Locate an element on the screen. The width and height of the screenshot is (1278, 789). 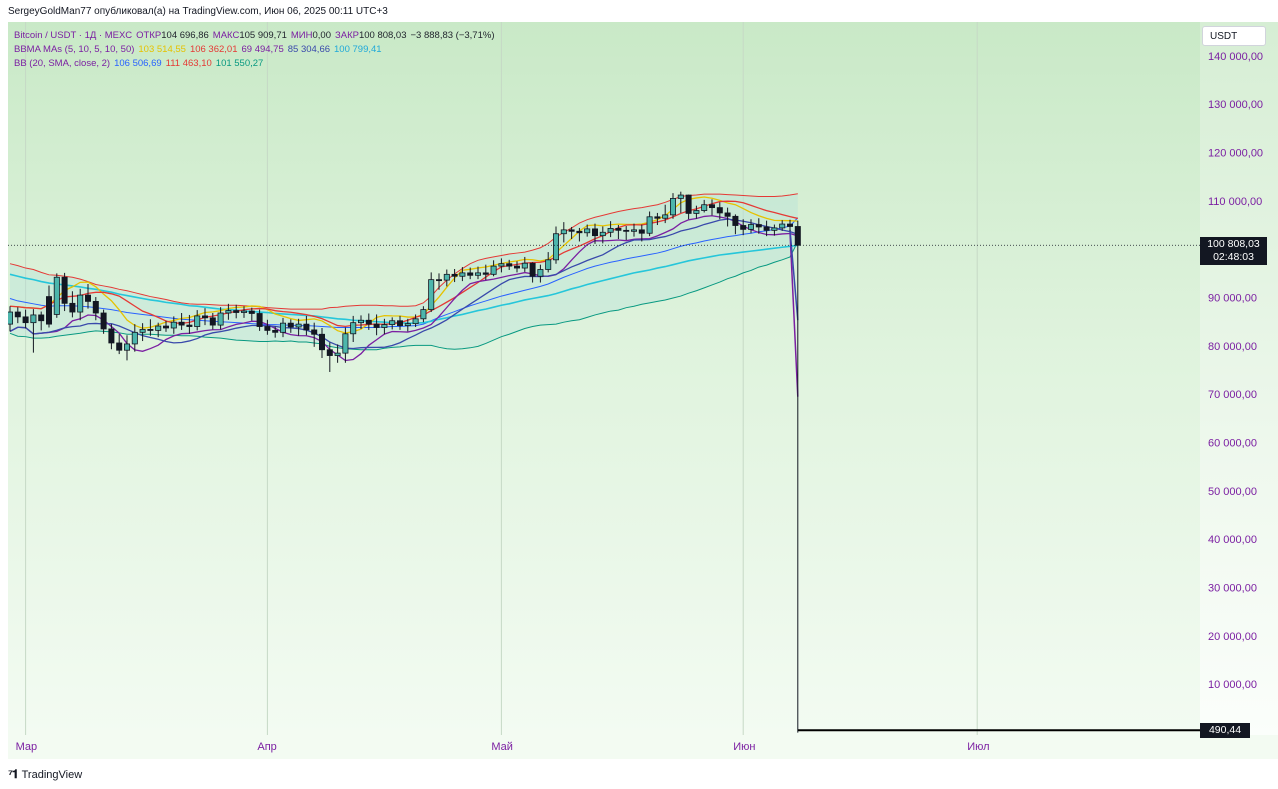
price-tick-label: 30 000,00 is located at coordinates (1232, 589).